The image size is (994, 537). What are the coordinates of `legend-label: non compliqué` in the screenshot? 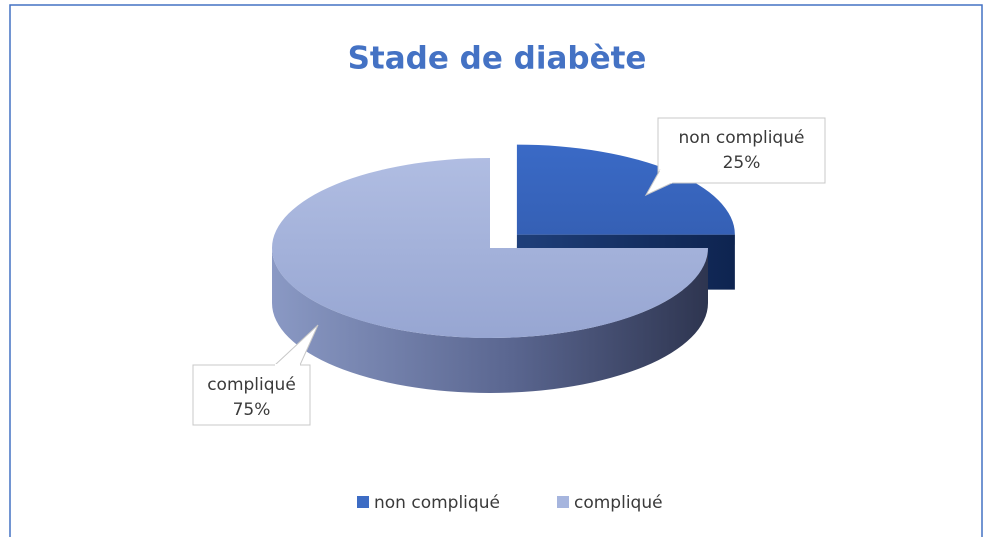 It's located at (437, 503).